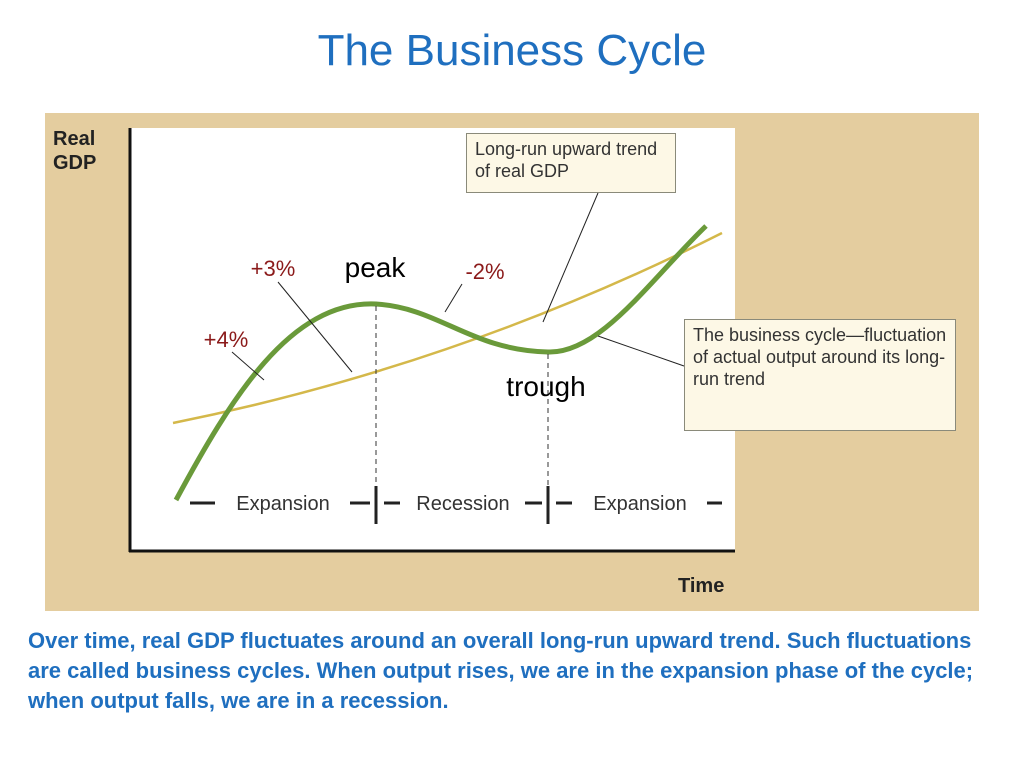  What do you see at coordinates (571, 163) in the screenshot?
I see `trend-callout: Long-run upward trend of real GDP` at bounding box center [571, 163].